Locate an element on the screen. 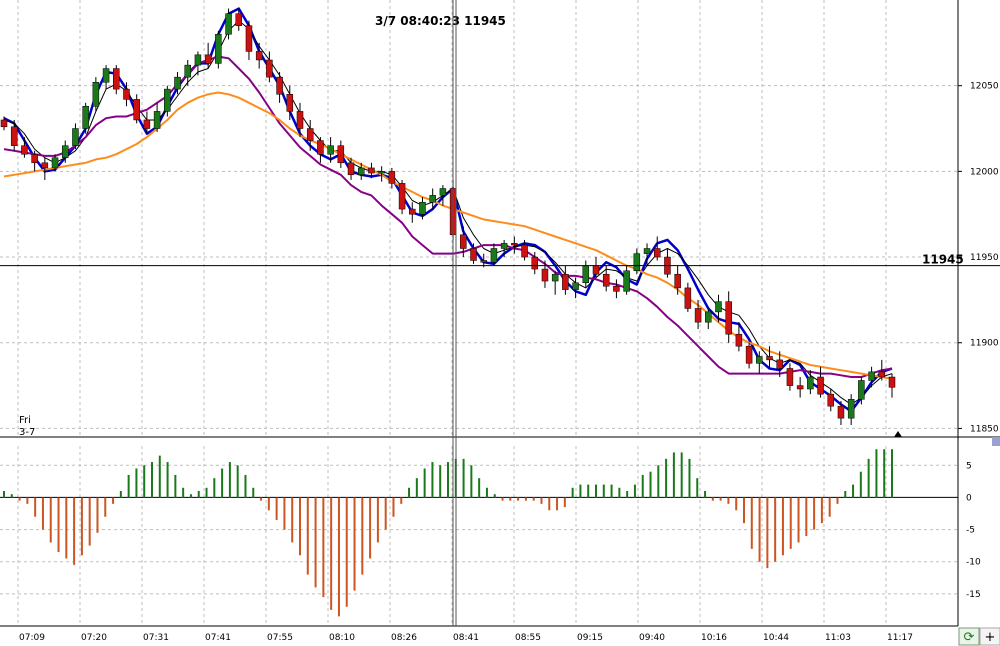 The width and height of the screenshot is (1000, 646). x-tick-label: 08:10 is located at coordinates (342, 638).